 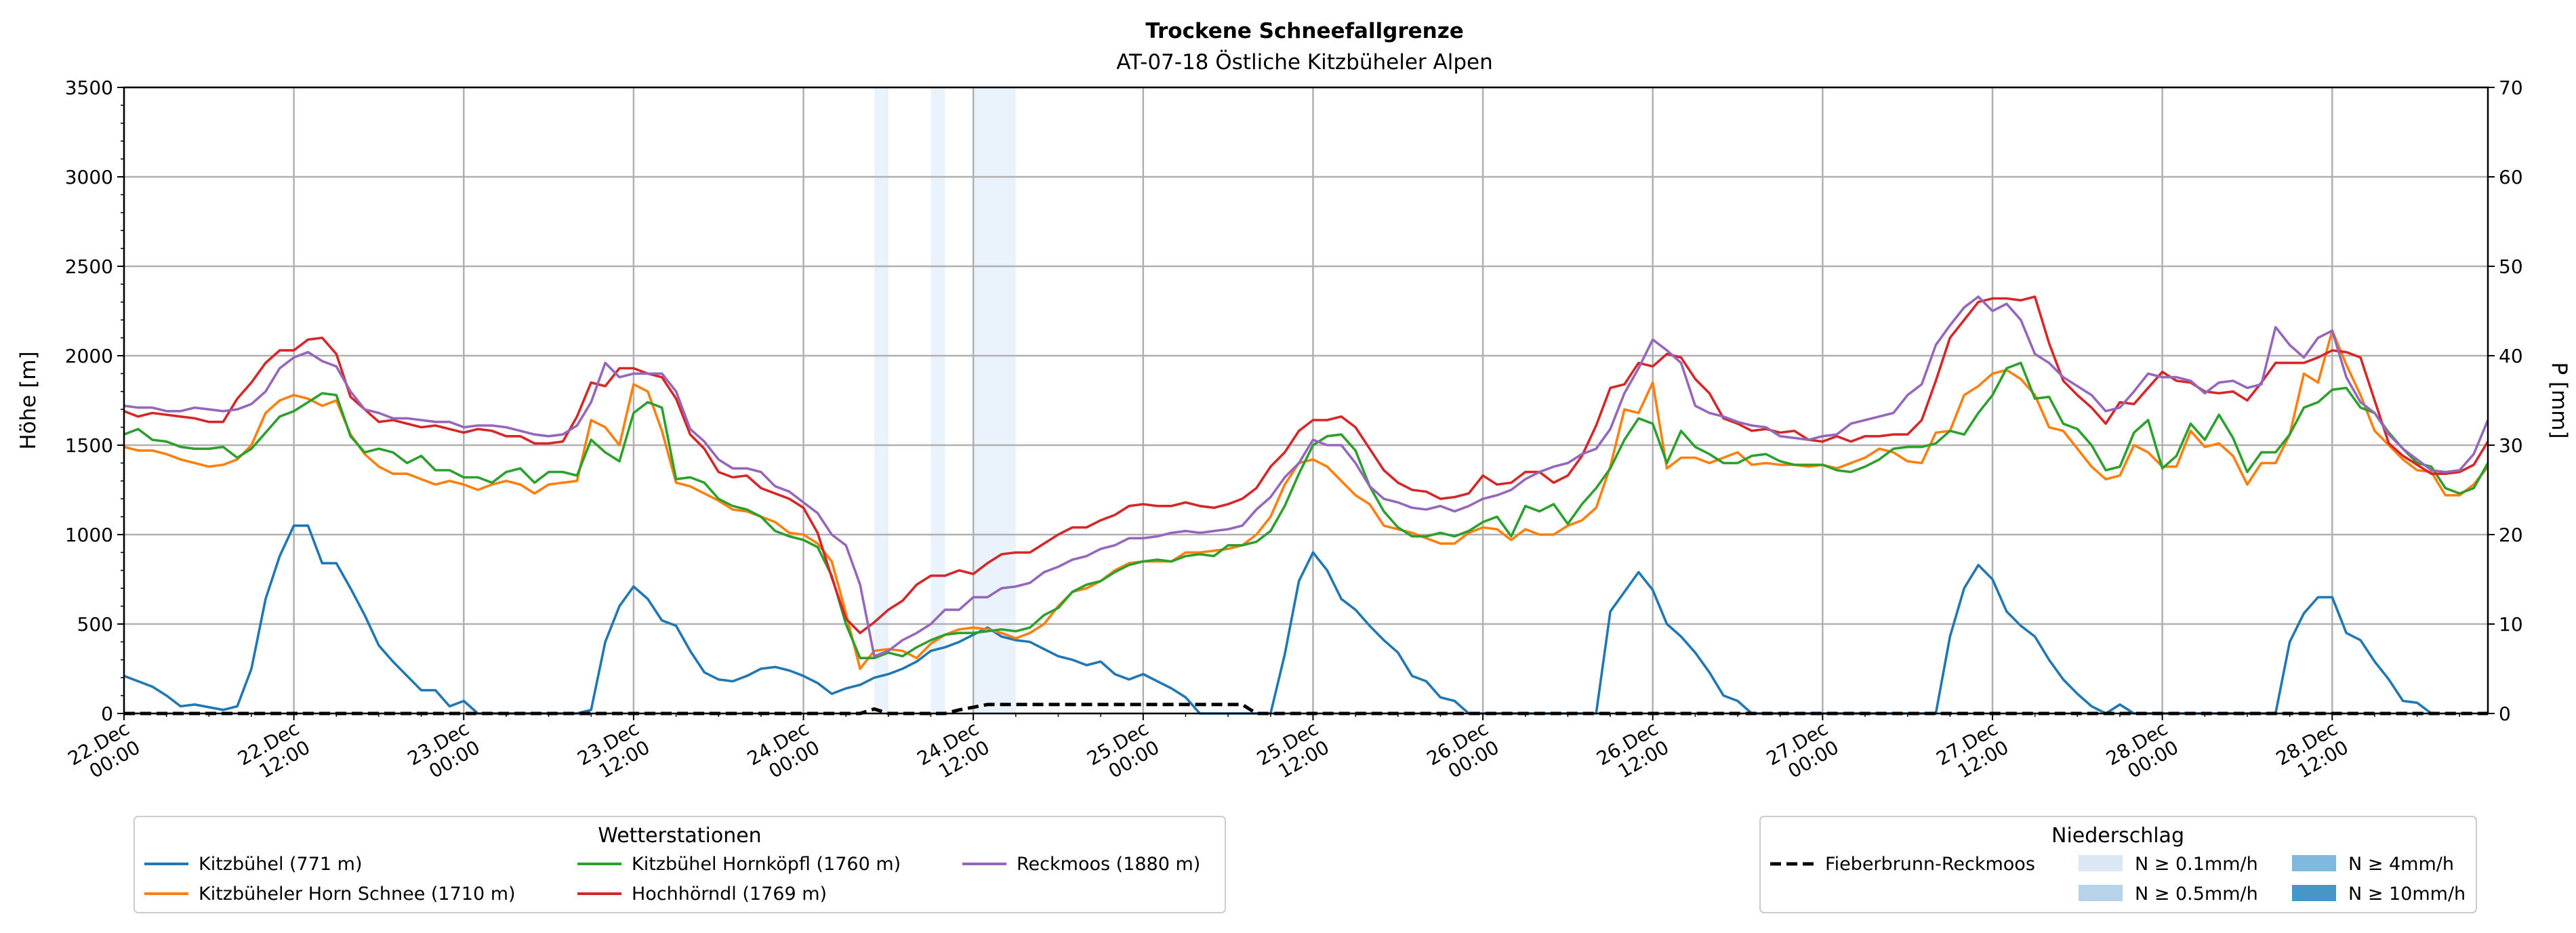 What do you see at coordinates (95, 624) in the screenshot?
I see `y-tick-label: 500` at bounding box center [95, 624].